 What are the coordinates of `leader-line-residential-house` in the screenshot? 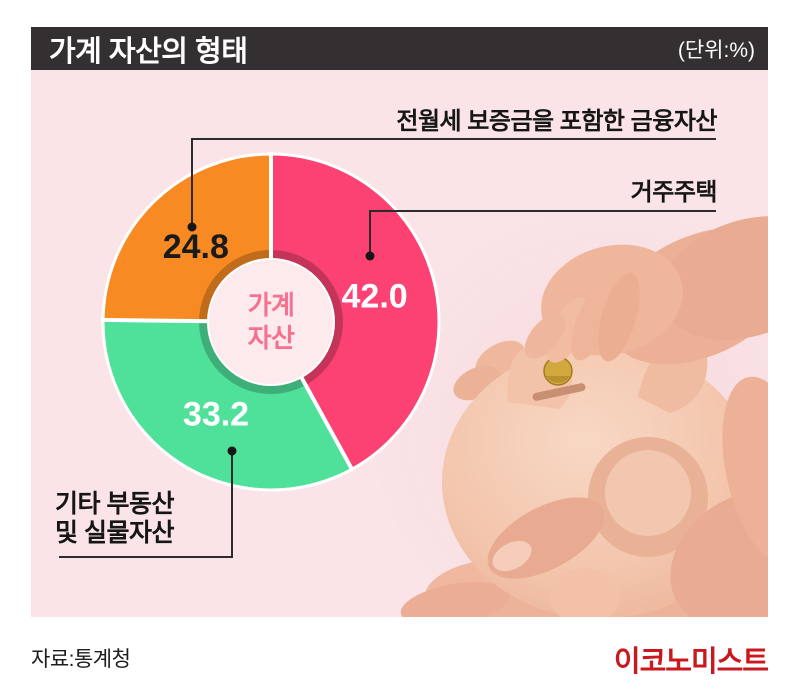 It's located at (542, 231).